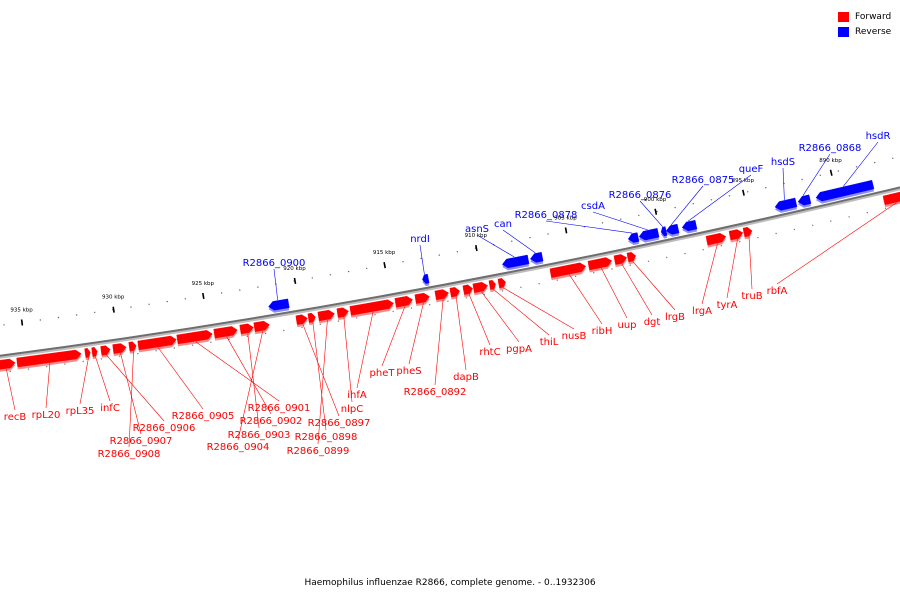 The height and width of the screenshot is (600, 900). Describe the element at coordinates (620, 259) in the screenshot. I see `gene-arrow-dgt` at that location.